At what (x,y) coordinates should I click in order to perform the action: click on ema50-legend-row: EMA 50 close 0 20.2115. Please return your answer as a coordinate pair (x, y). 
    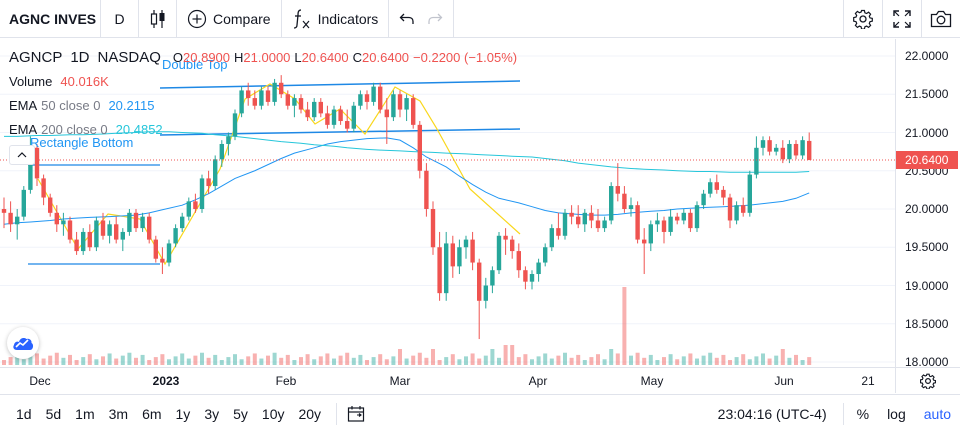
    Looking at the image, I should click on (263, 105).